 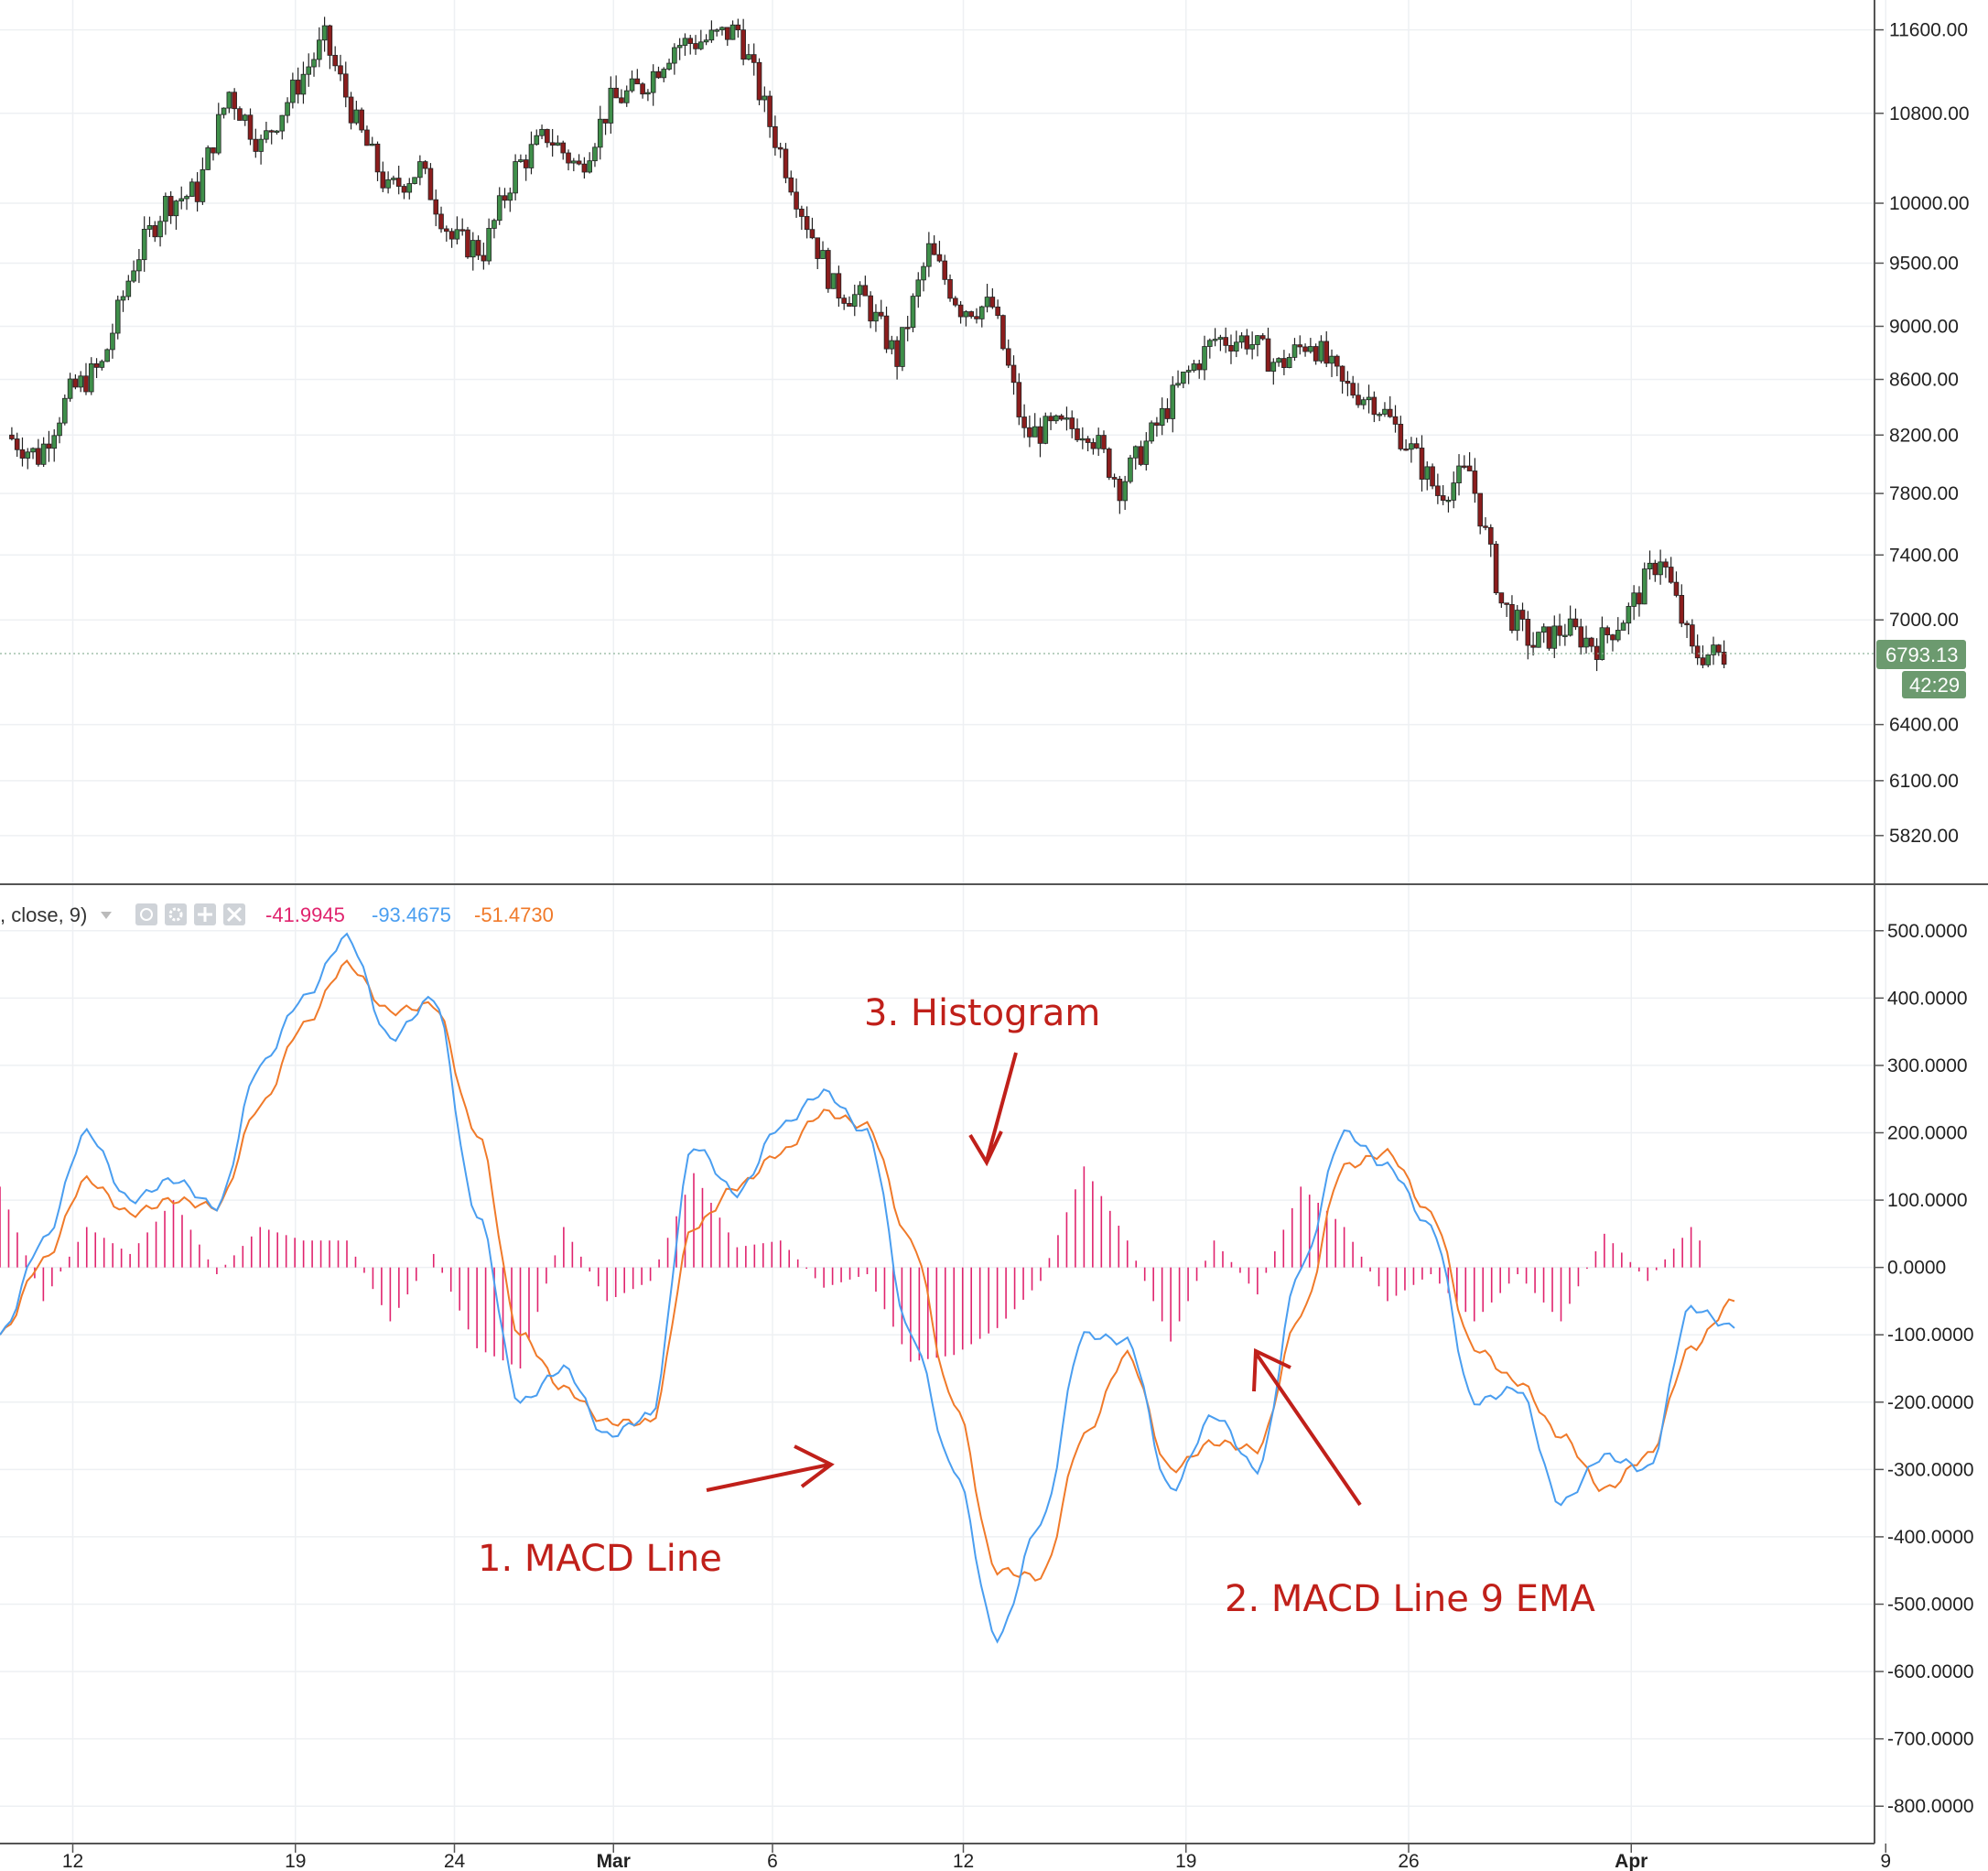 What do you see at coordinates (176, 914) in the screenshot?
I see `gear-icon` at bounding box center [176, 914].